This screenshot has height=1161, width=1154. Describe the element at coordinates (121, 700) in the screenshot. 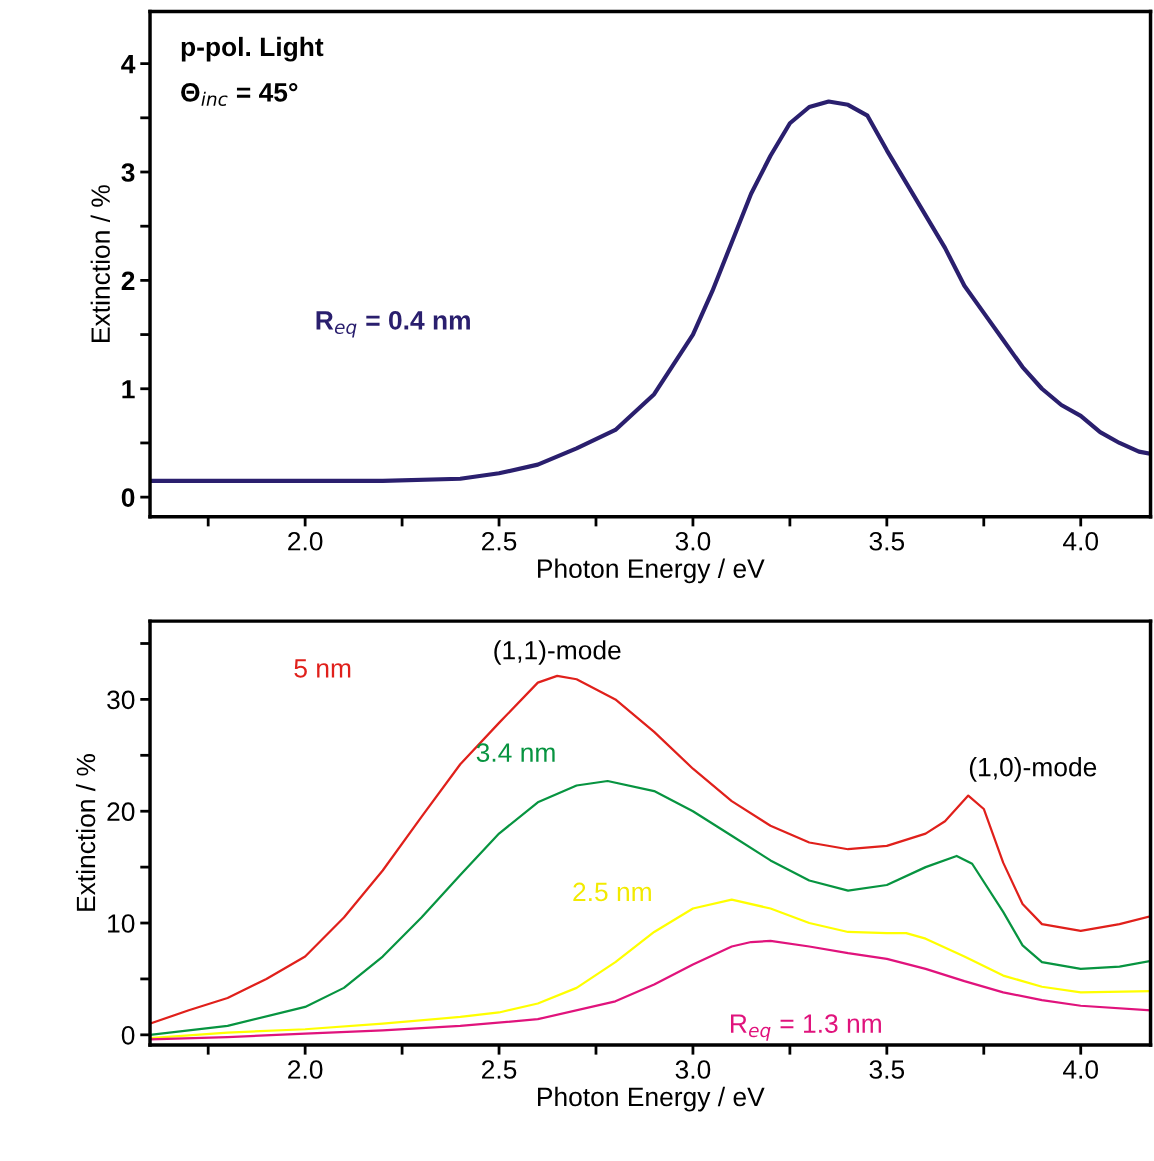

I see `y-tick-label: 30` at that location.